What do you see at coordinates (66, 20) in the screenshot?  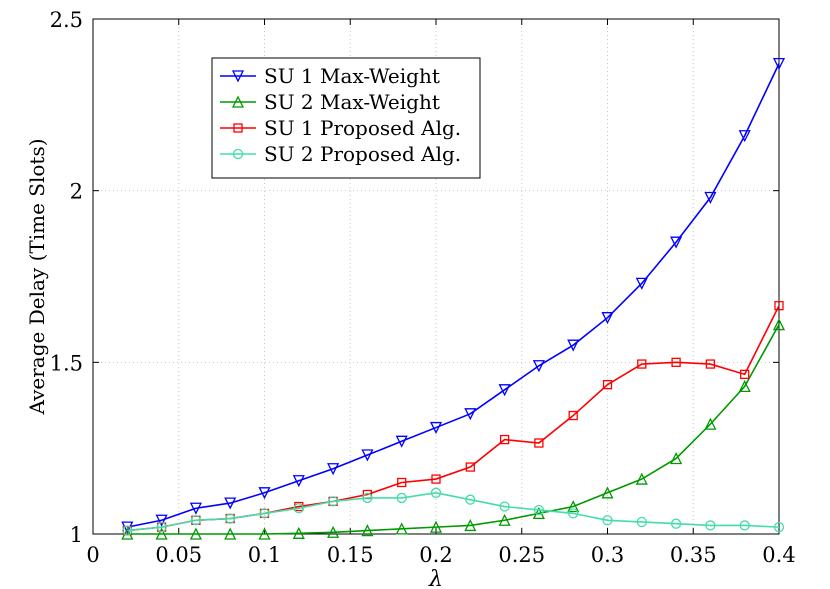 I see `y-tick-label: 2.5` at bounding box center [66, 20].